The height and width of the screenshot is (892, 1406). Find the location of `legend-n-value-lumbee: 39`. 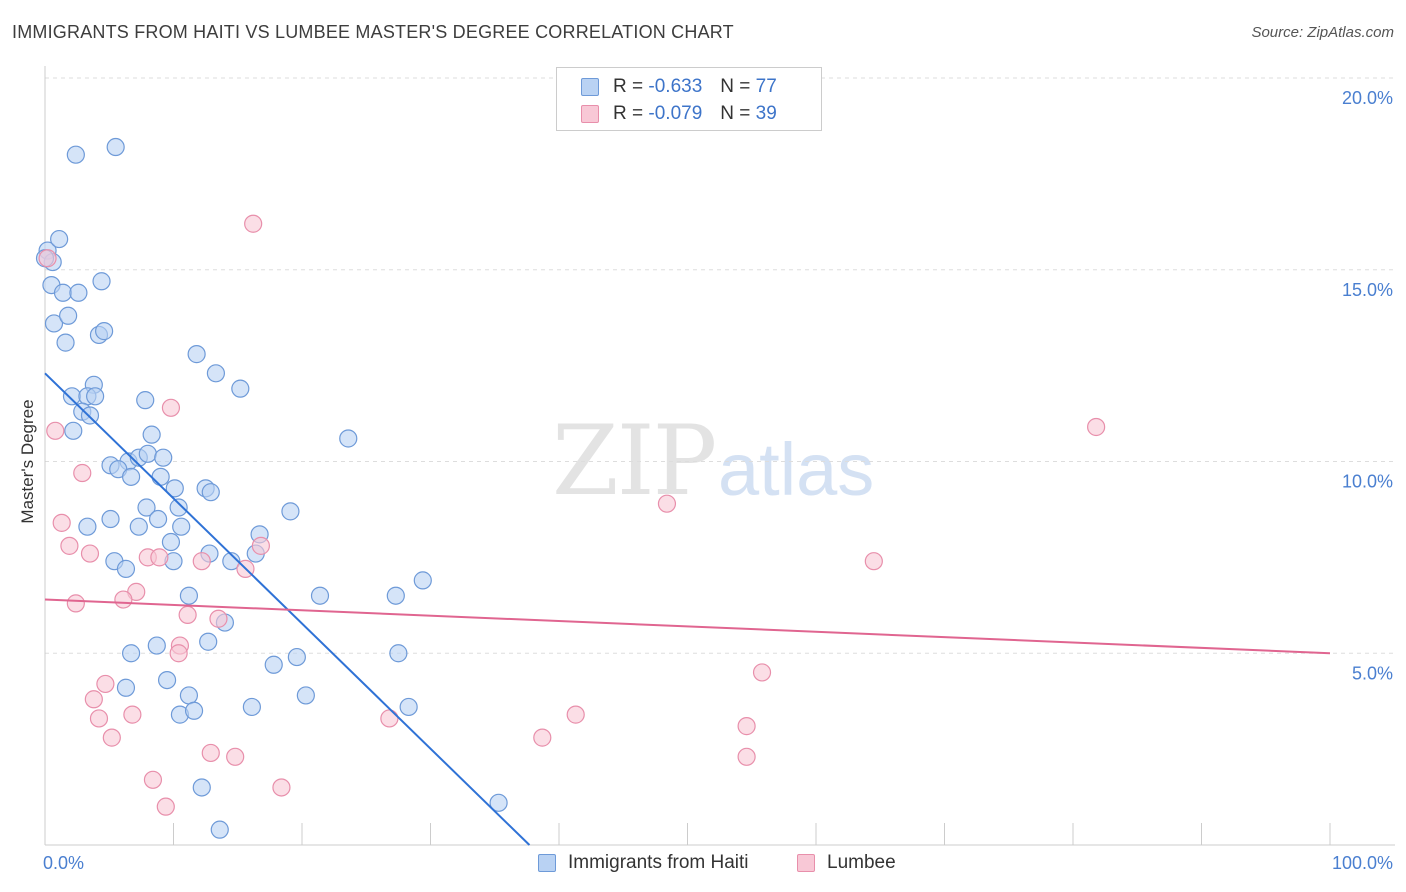

legend-n-value-lumbee: 39 is located at coordinates (766, 113).